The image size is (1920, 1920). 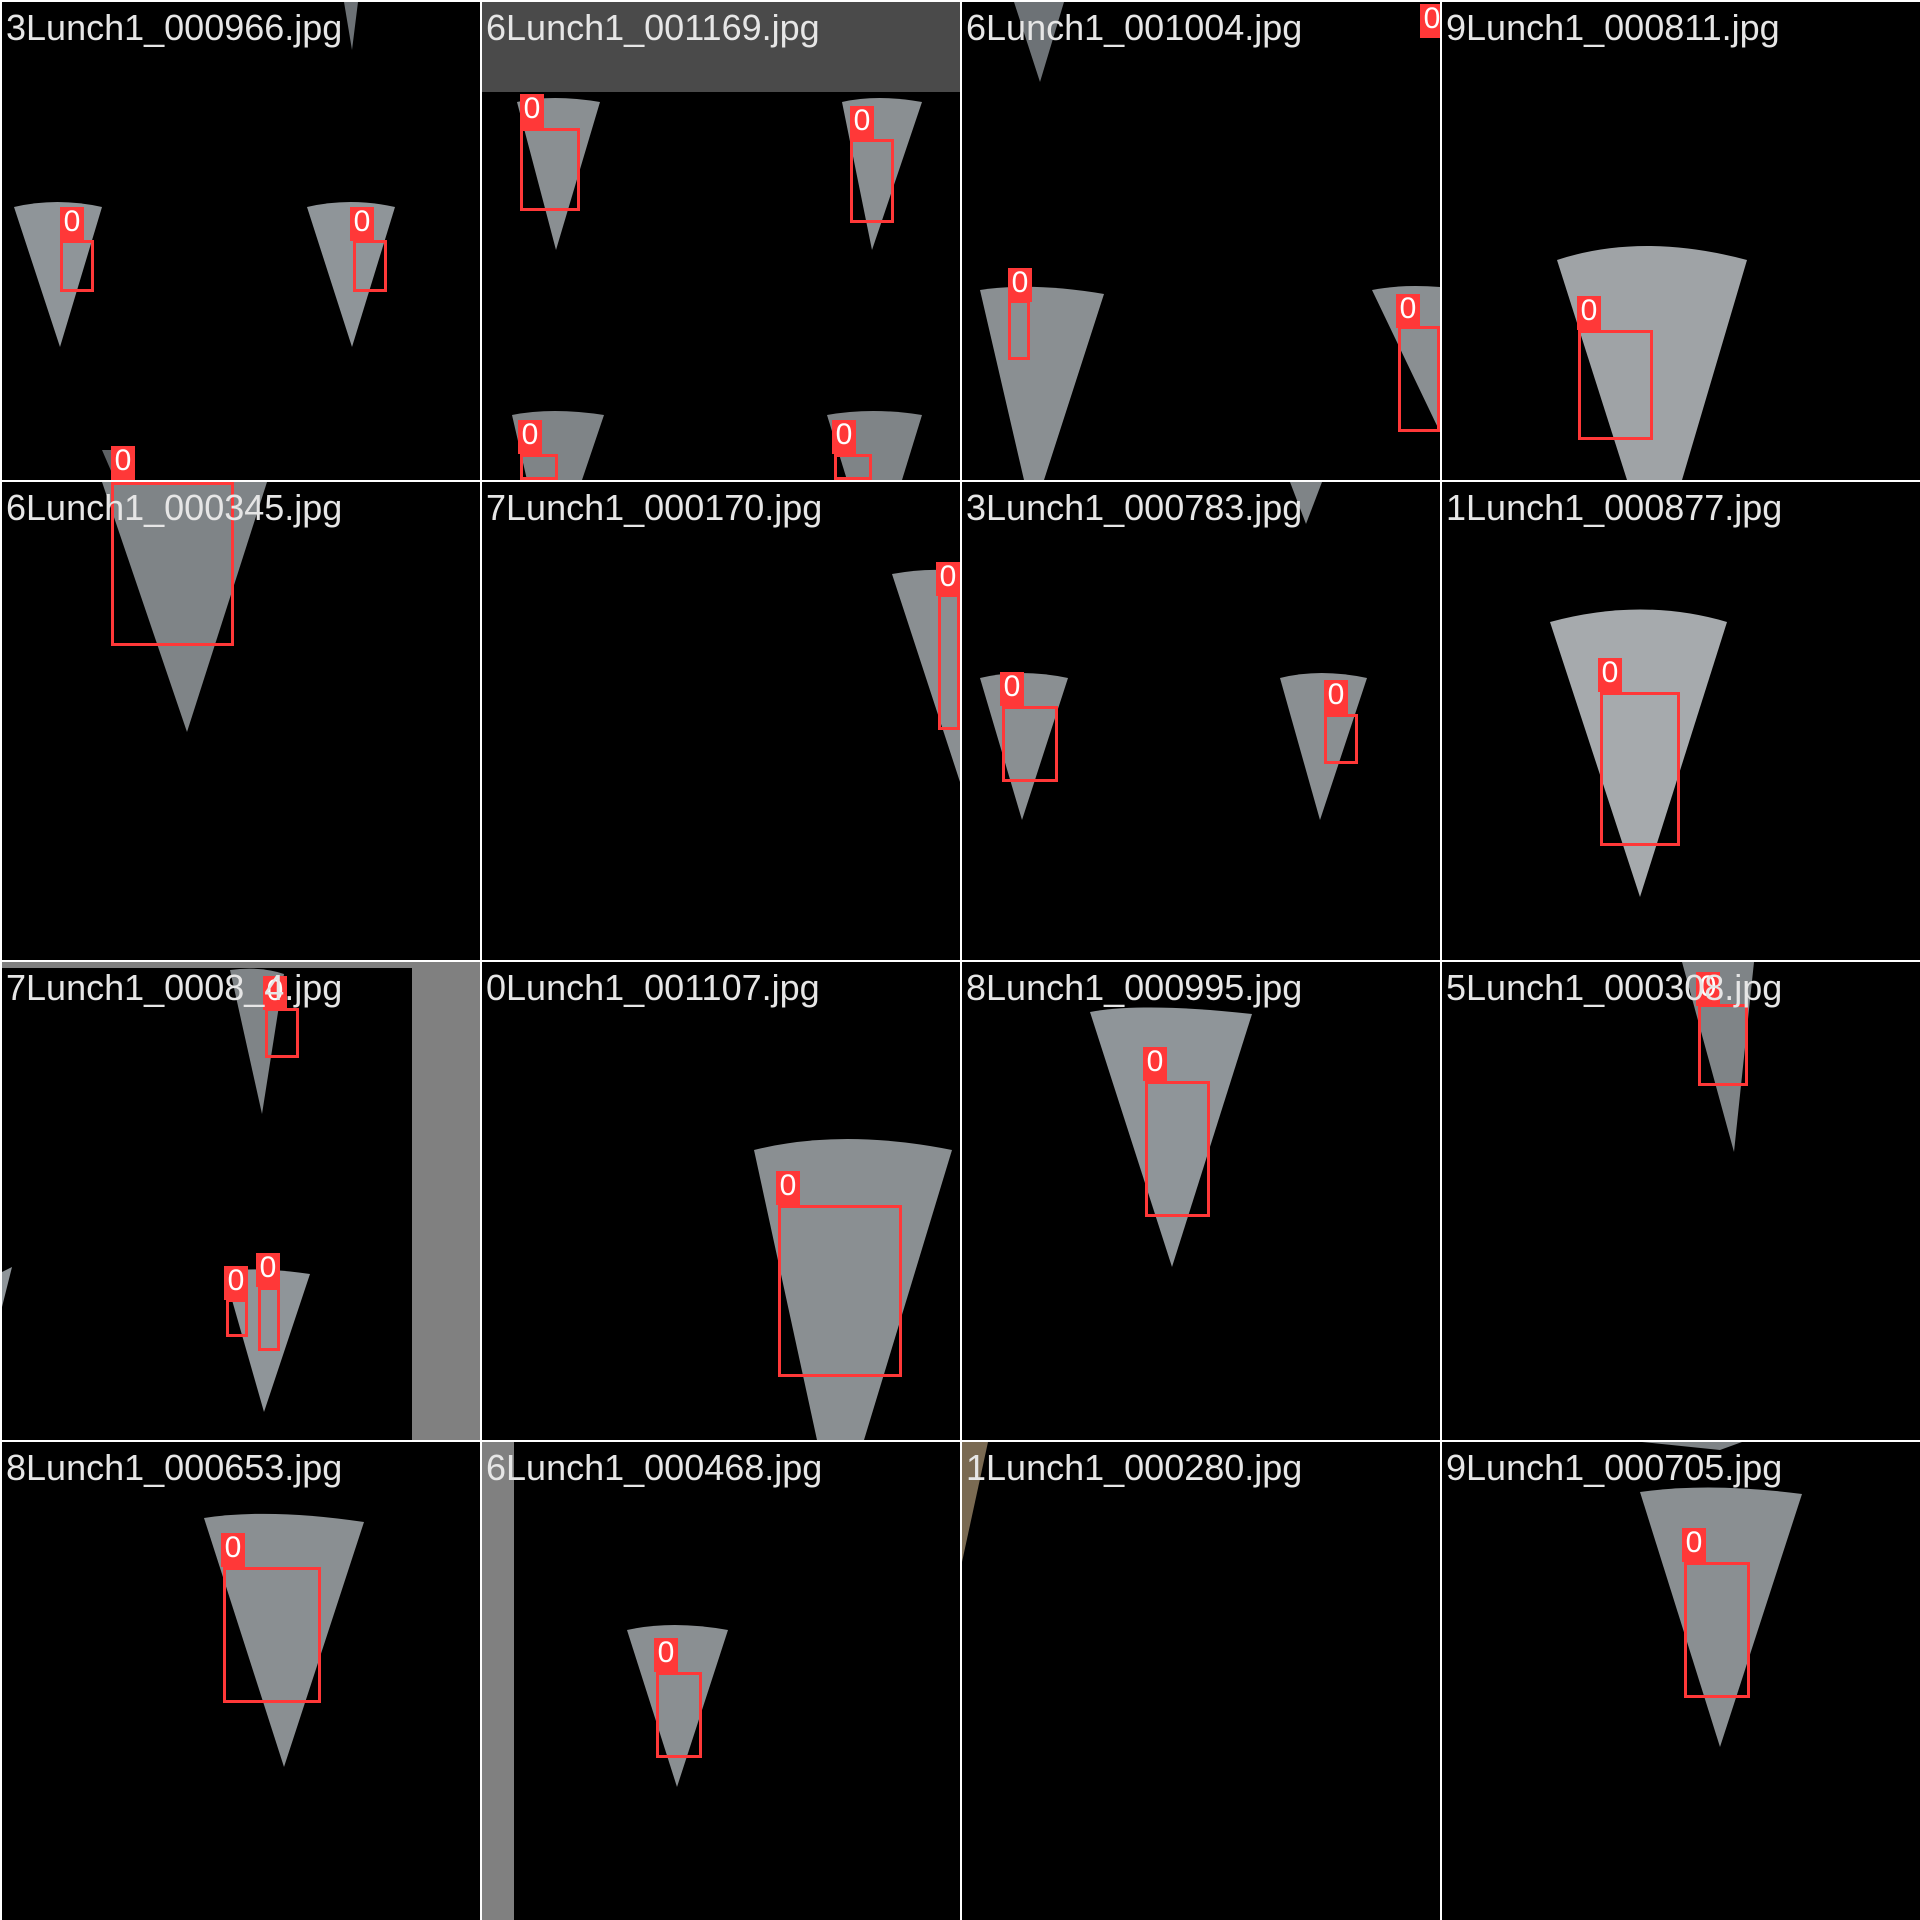 What do you see at coordinates (1613, 27) in the screenshot?
I see `image-filename: 9Lunch1_000811.jpg` at bounding box center [1613, 27].